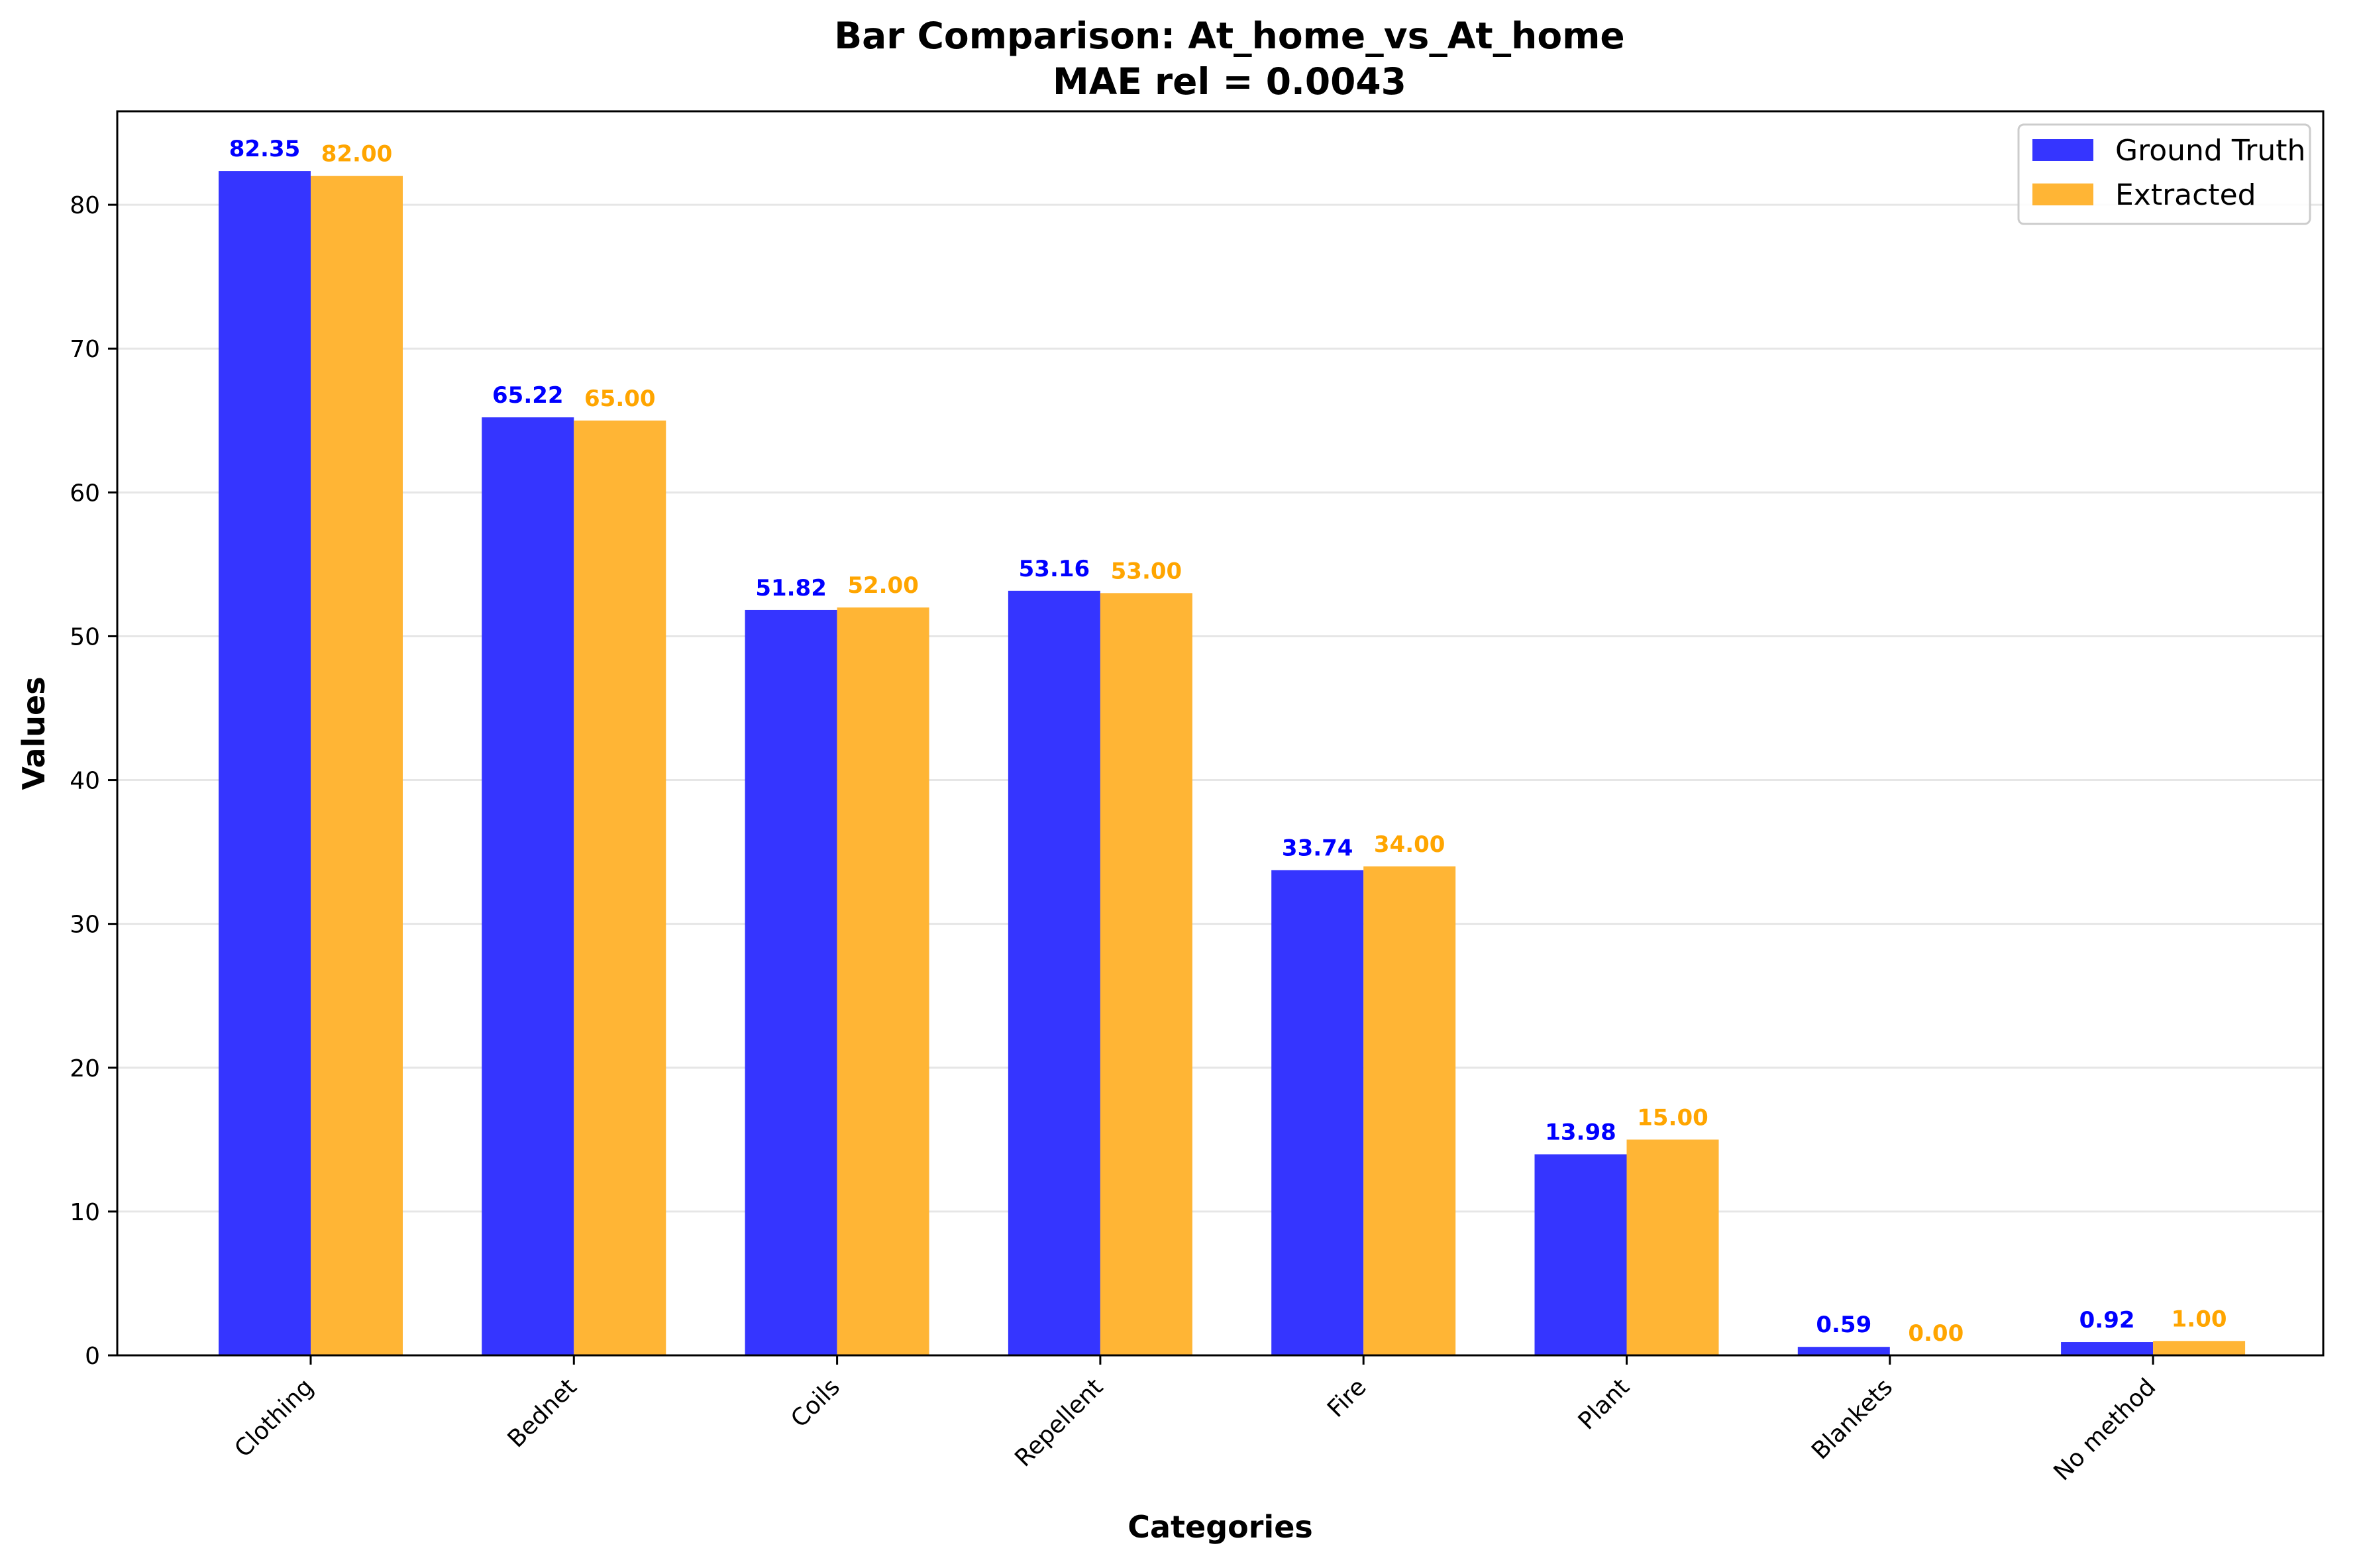 This screenshot has height=1568, width=2361. I want to click on bar-value-label: 53.00, so click(1146, 571).